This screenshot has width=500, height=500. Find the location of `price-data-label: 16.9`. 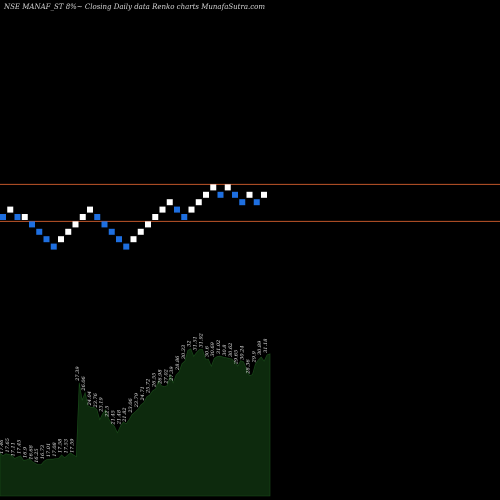

price-data-label: 16.9 is located at coordinates (25, 452).